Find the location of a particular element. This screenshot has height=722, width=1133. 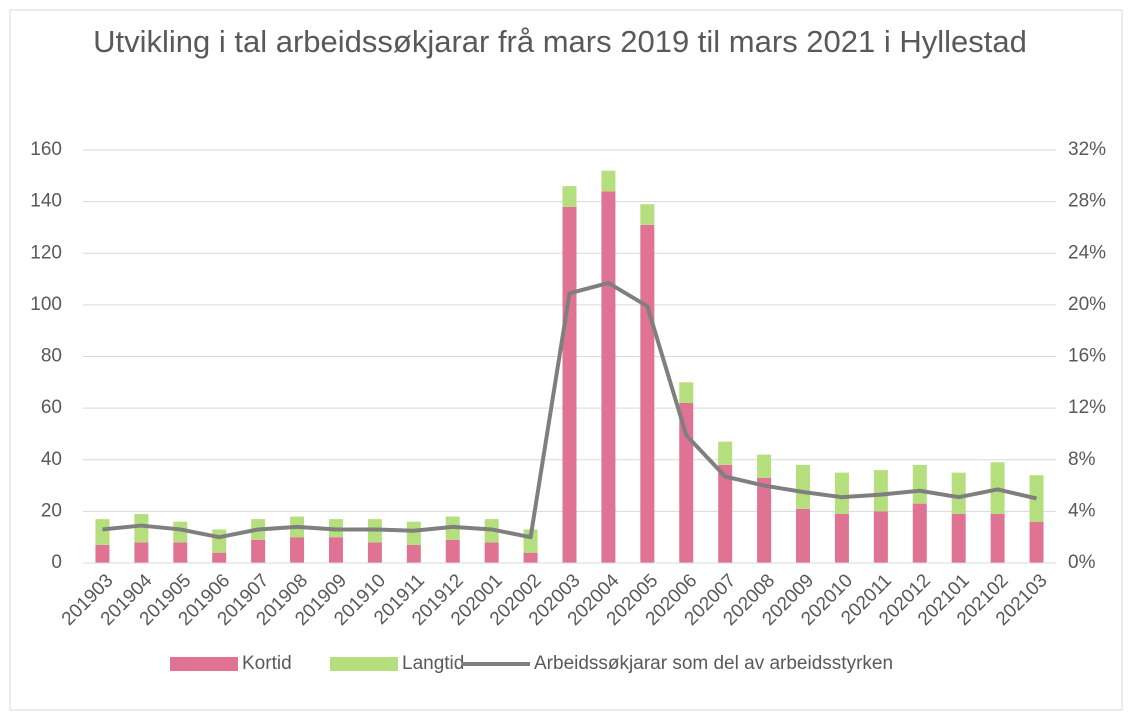

y2-tick-label: 12% is located at coordinates (1087, 407).